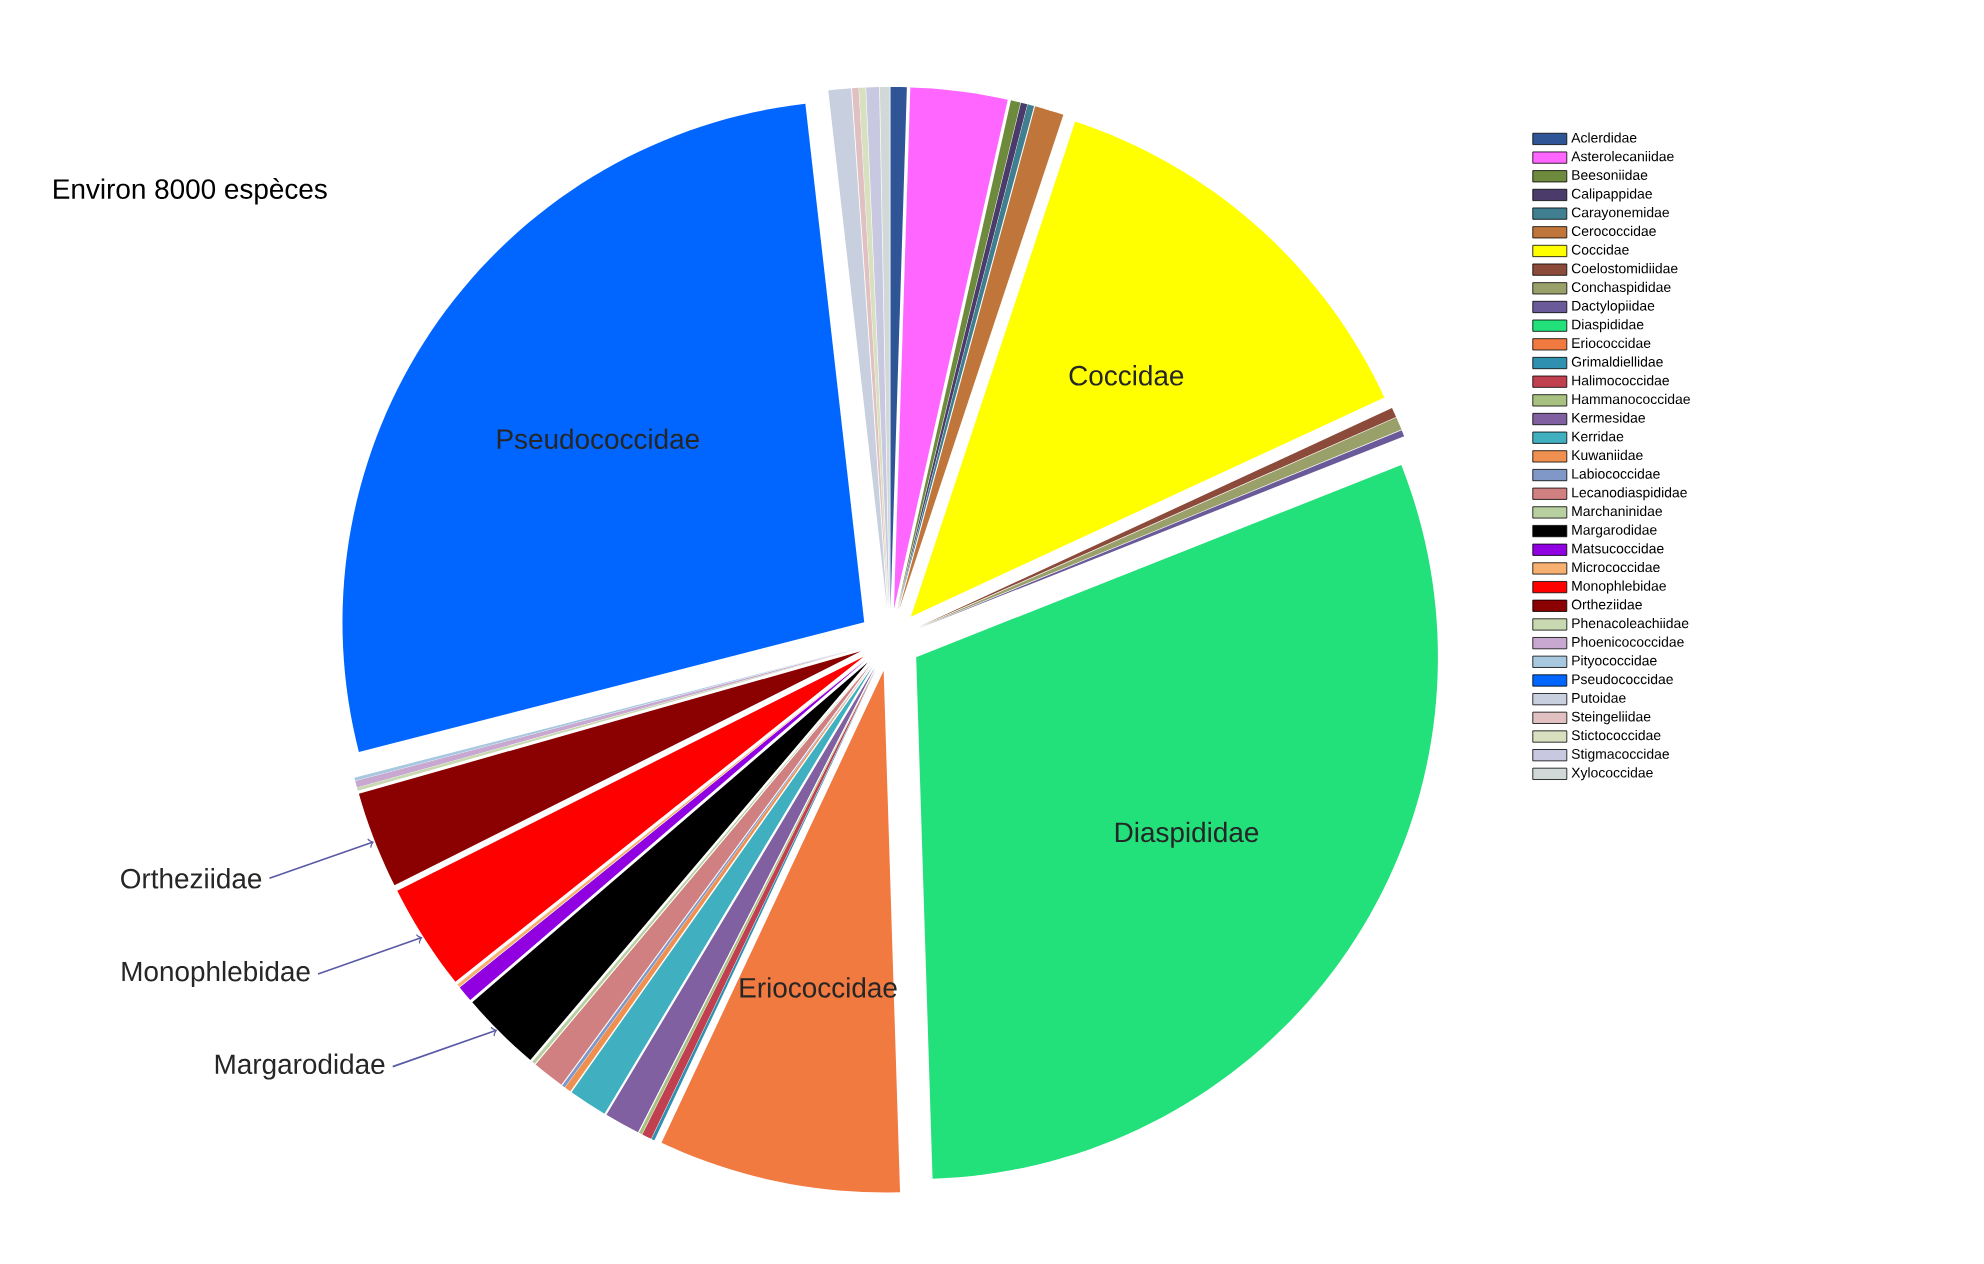  Describe the element at coordinates (190, 191) in the screenshot. I see `text: Environ 8000 espèces` at that location.